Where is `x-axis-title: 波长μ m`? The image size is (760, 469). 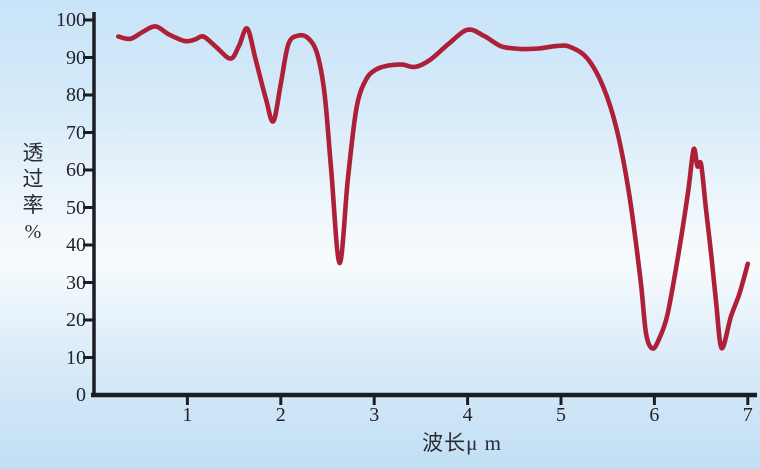 x-axis-title: 波长μ m is located at coordinates (462, 443).